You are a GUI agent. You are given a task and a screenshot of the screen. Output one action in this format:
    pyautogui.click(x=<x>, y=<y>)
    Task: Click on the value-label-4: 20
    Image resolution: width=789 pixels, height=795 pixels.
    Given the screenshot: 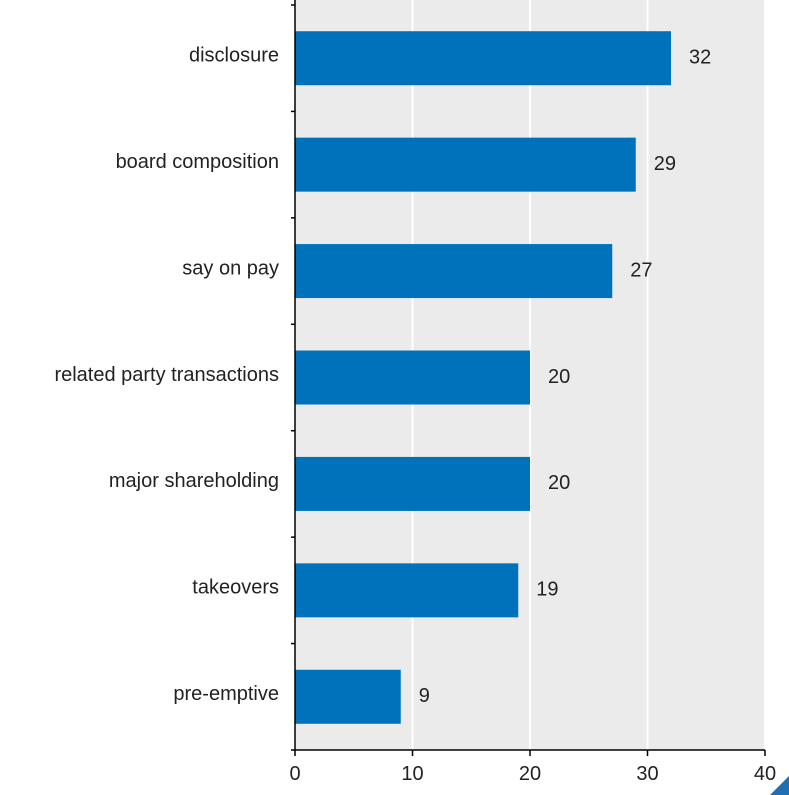 What is the action you would take?
    pyautogui.click(x=559, y=483)
    